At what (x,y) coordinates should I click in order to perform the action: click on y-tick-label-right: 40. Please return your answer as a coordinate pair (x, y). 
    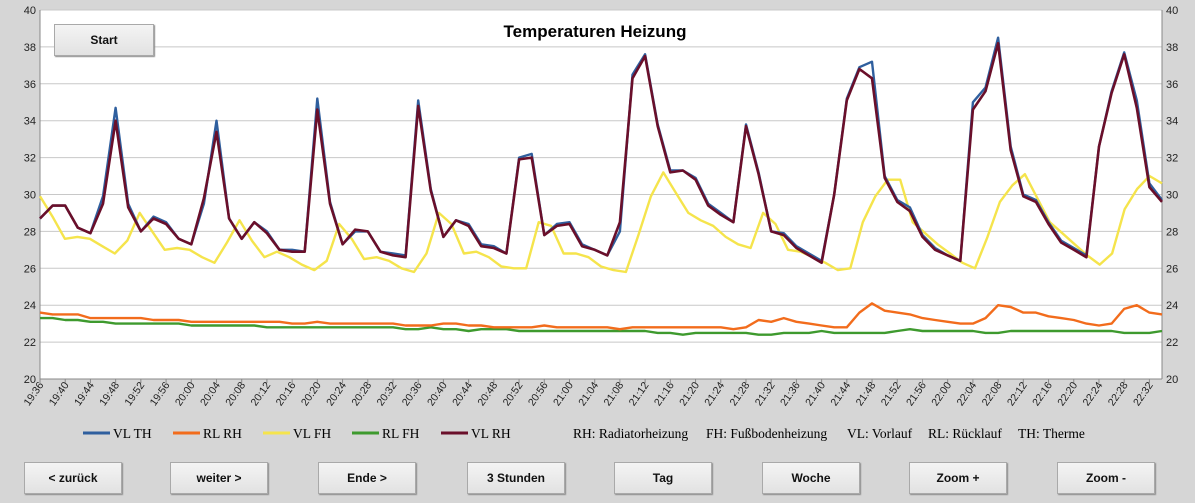
    Looking at the image, I should click on (1172, 11).